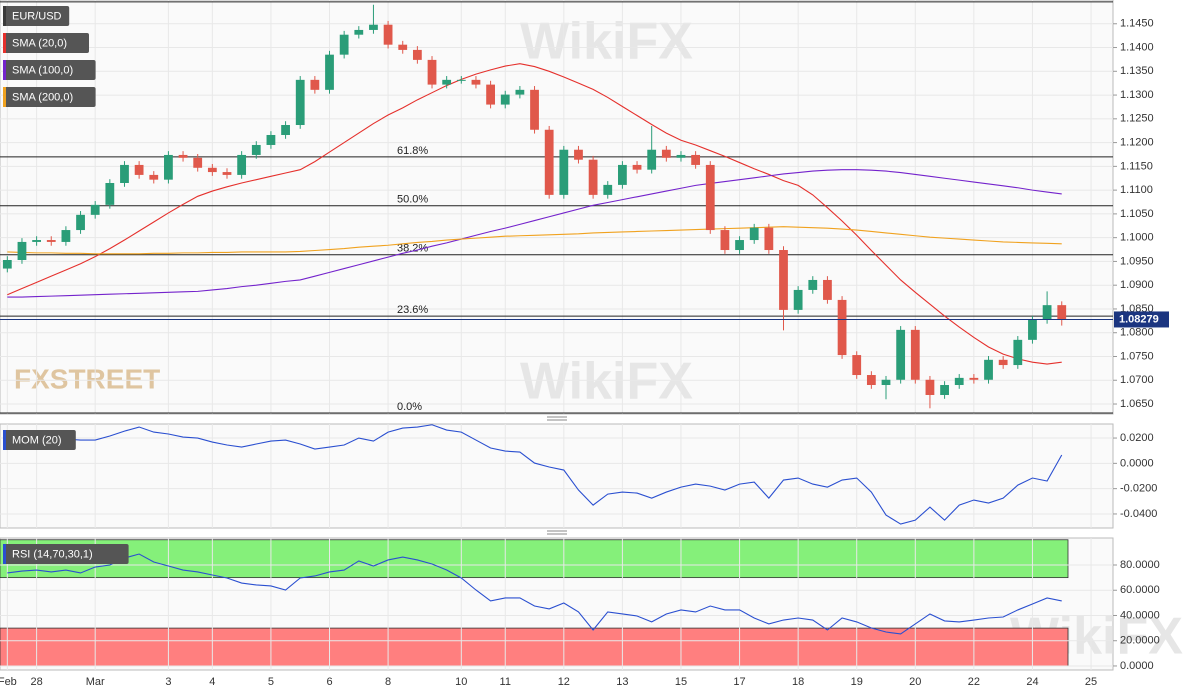 The image size is (1185, 694). Describe the element at coordinates (1137, 380) in the screenshot. I see `y-tick-label: 1.0700` at that location.